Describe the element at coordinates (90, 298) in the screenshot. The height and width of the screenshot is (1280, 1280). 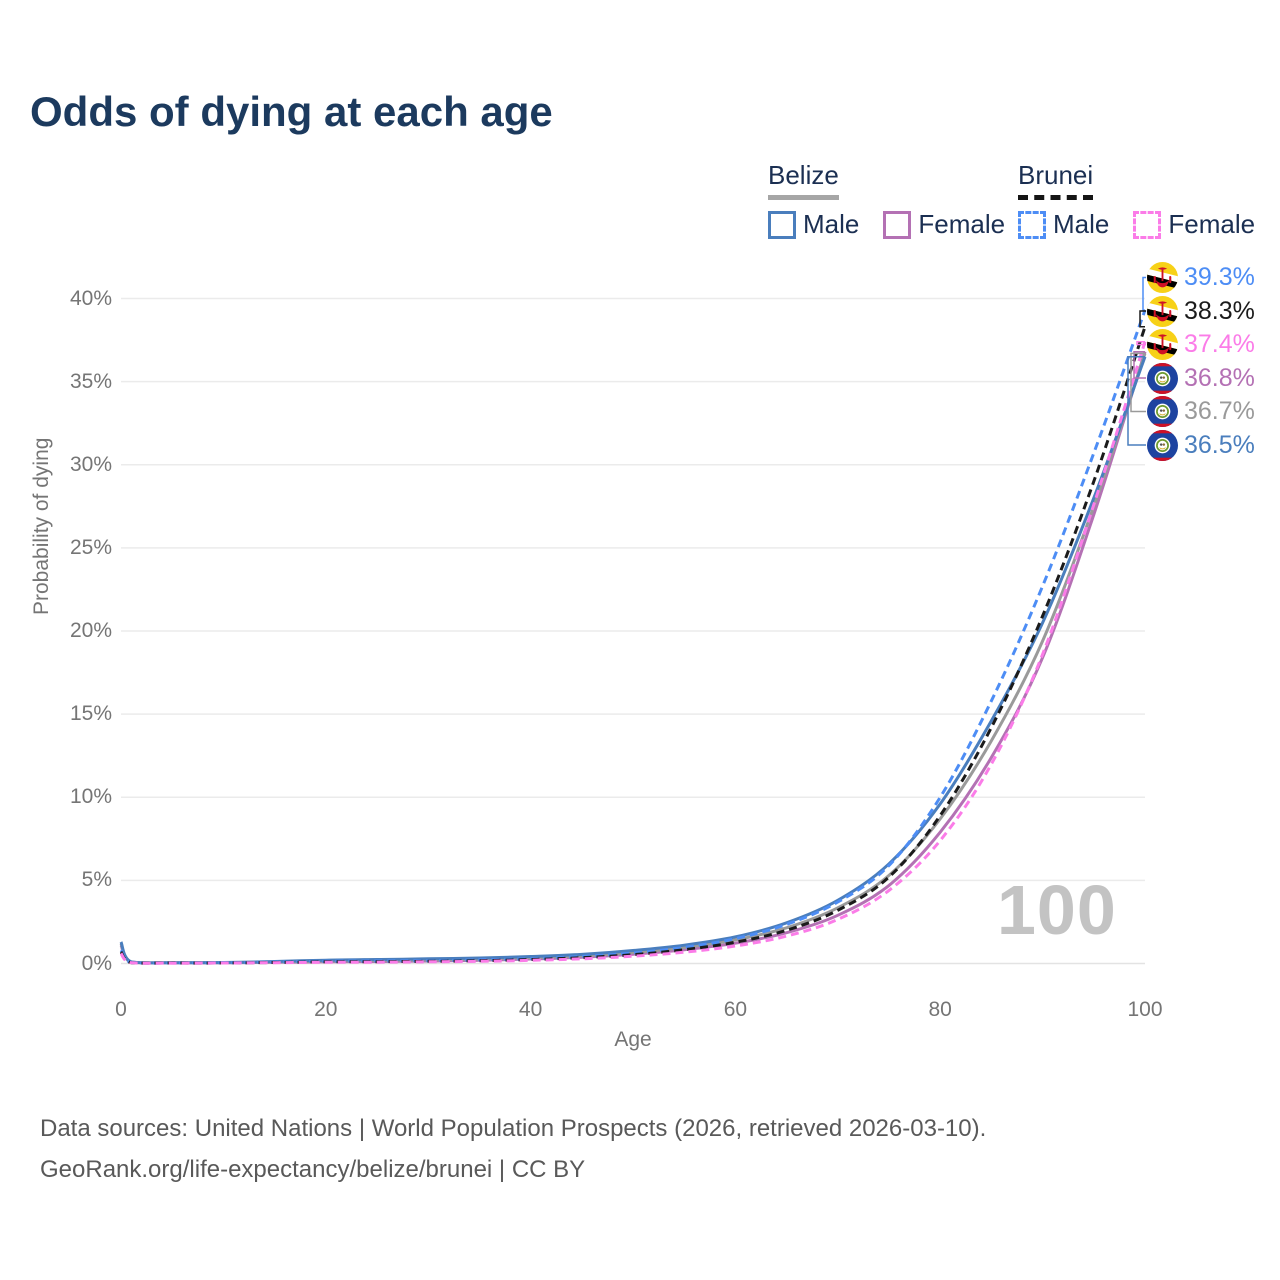
I see `y-tick-label: 40%` at that location.